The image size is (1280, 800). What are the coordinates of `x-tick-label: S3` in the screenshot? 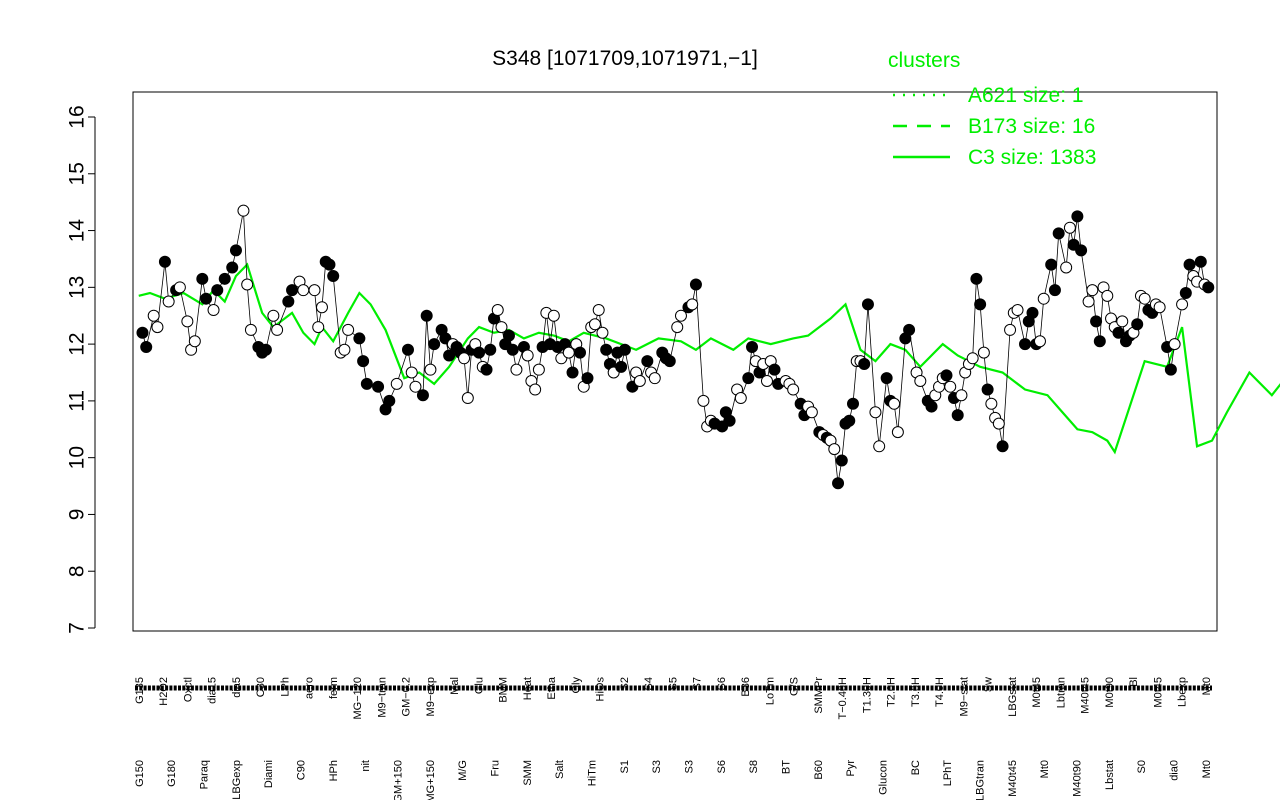 It's located at (657, 766).